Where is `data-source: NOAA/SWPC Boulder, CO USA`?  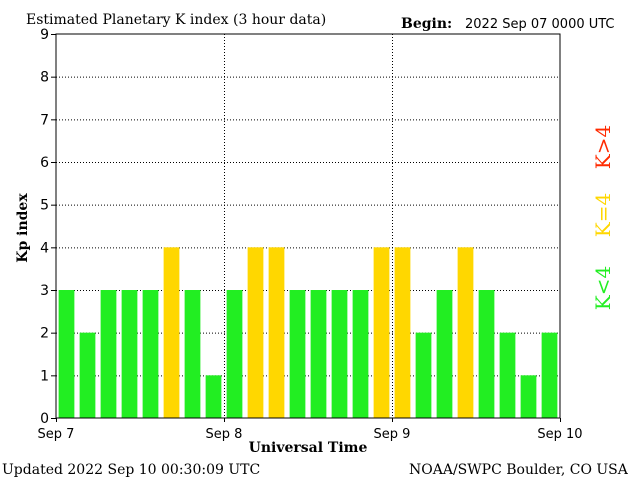 data-source: NOAA/SWPC Boulder, CO USA is located at coordinates (519, 470).